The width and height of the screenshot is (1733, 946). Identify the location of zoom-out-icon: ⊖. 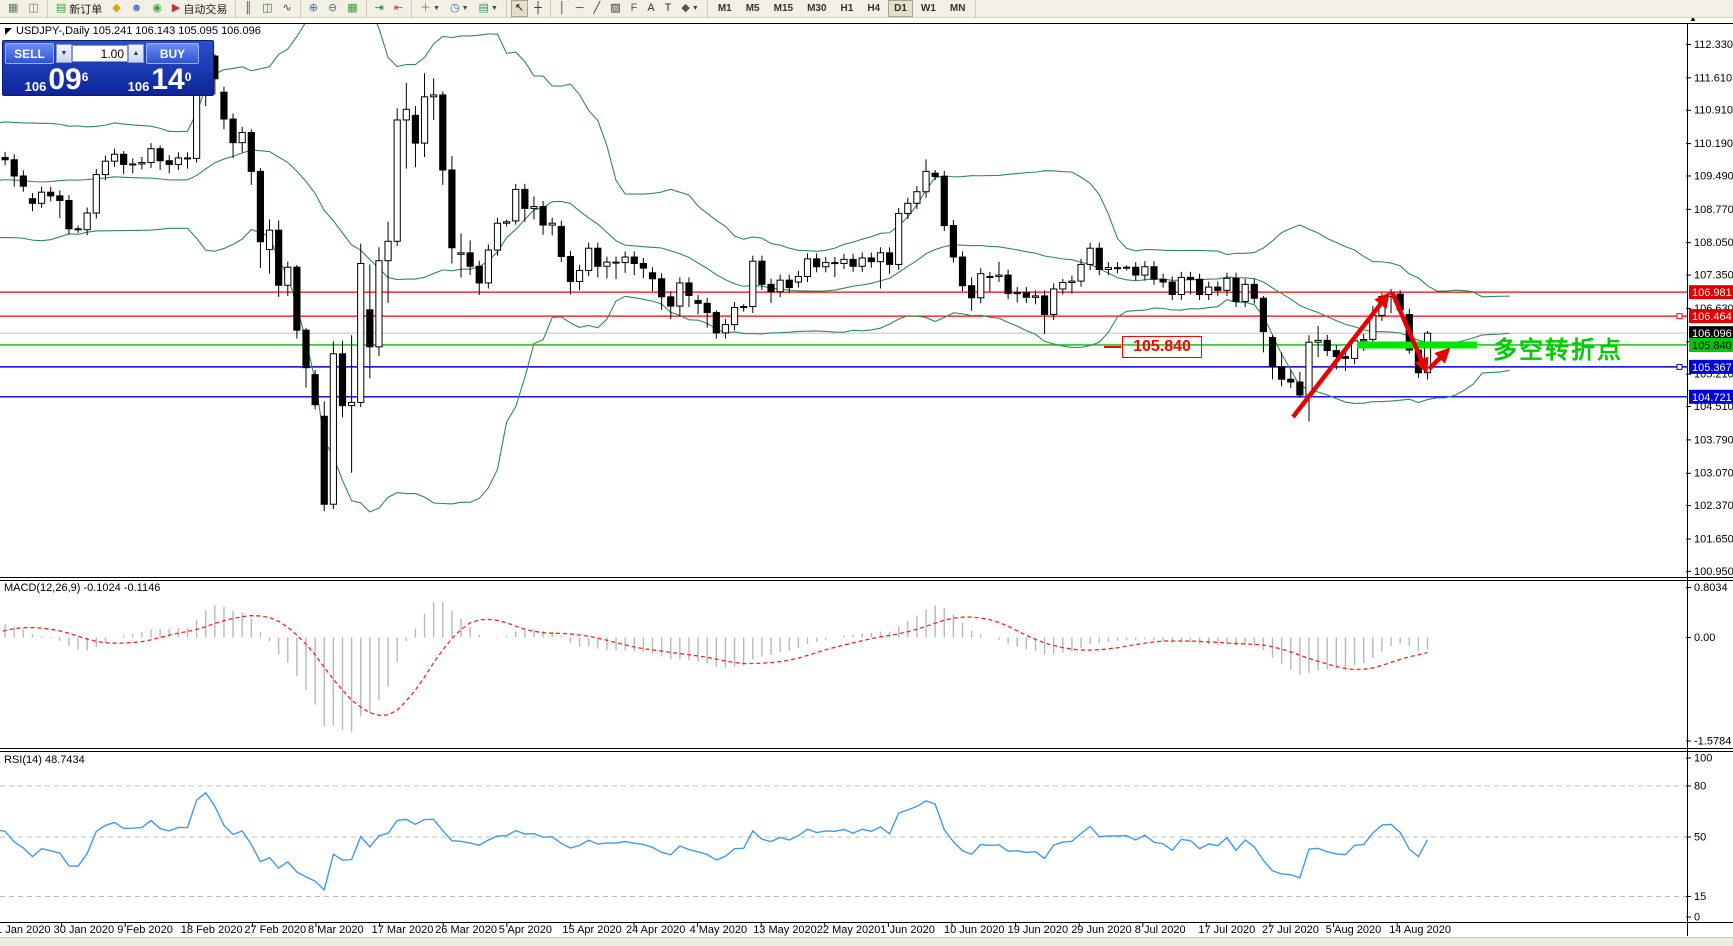
(332, 8).